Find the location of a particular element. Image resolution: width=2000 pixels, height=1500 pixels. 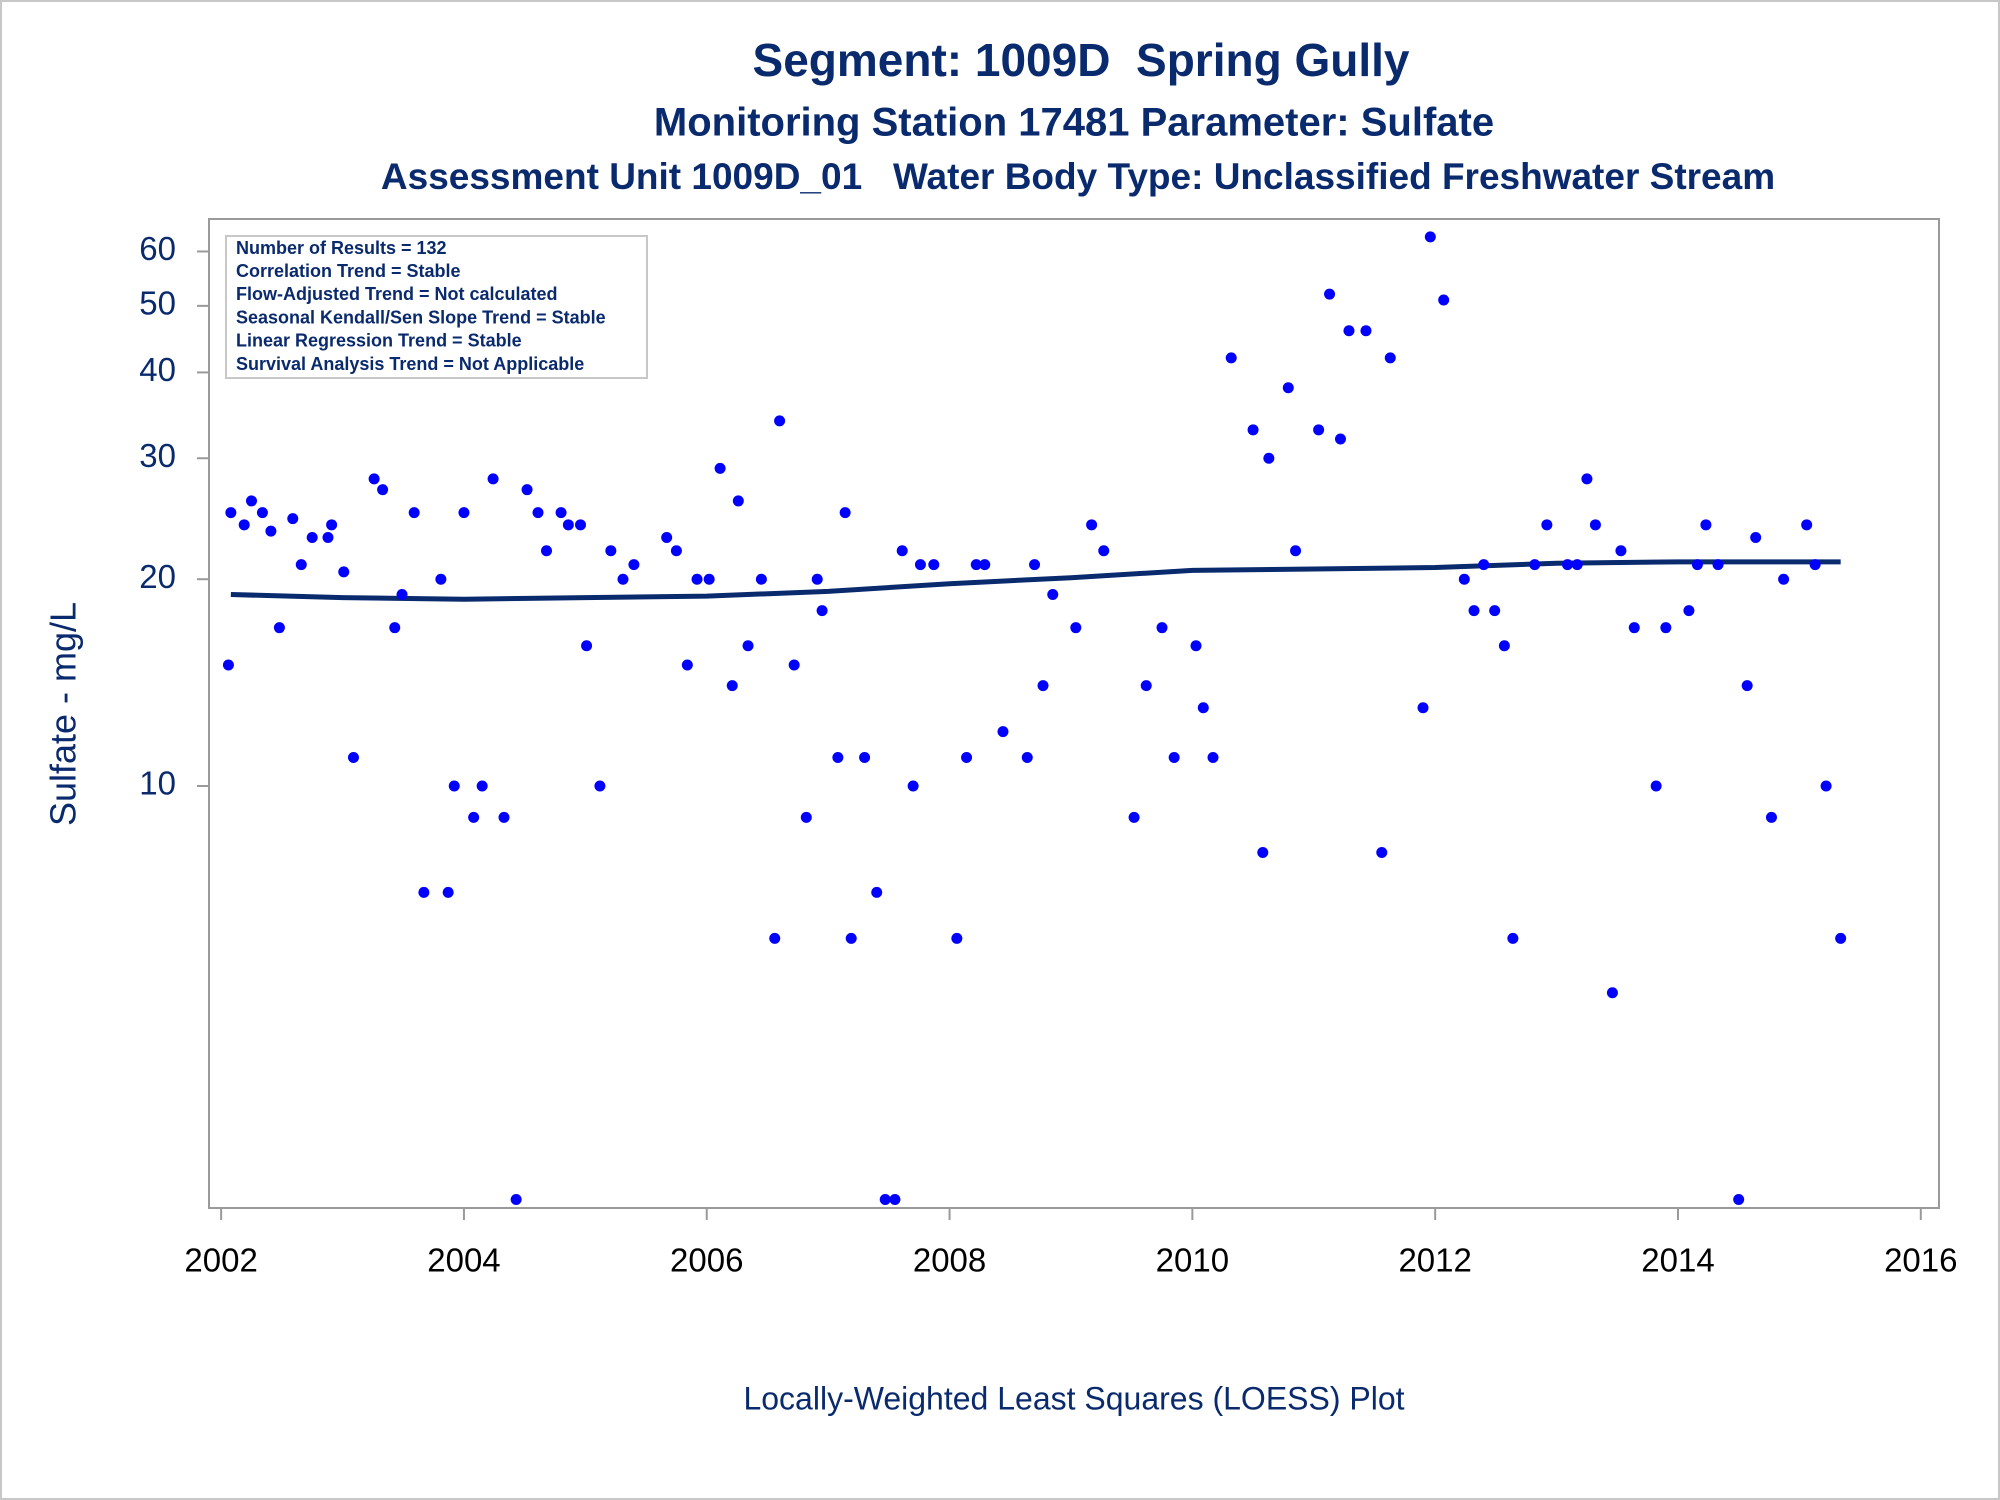

y-tick-label: 40 is located at coordinates (157, 369).